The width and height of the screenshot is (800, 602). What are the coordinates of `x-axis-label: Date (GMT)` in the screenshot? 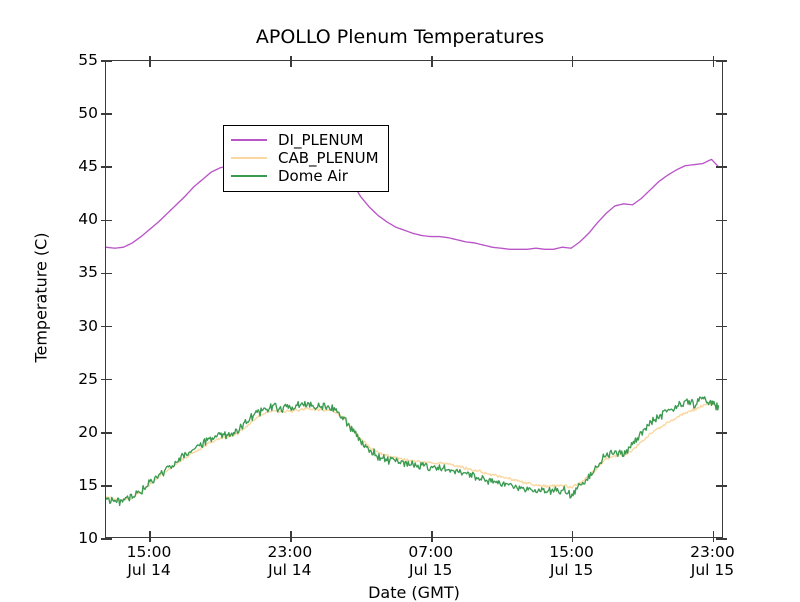 It's located at (414, 592).